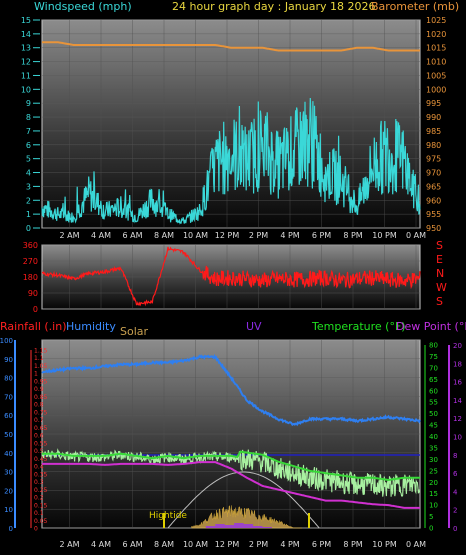 This screenshot has width=466, height=555. Describe the element at coordinates (41, 397) in the screenshot. I see `rainfall-tick-label: 0.85` at that location.